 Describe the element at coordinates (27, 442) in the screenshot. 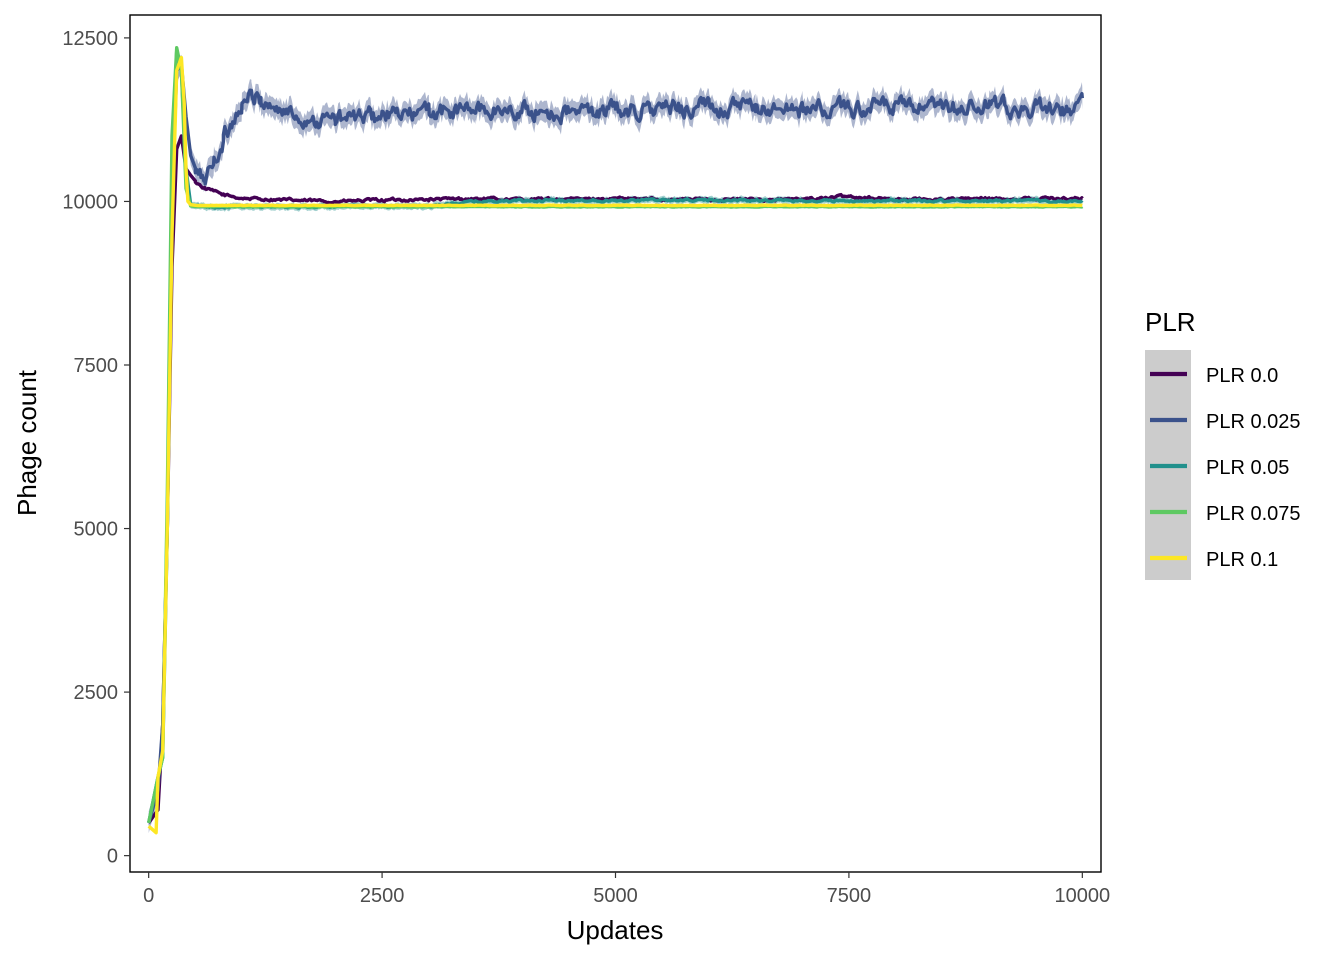

I see `y-axis-title: Phage count` at that location.